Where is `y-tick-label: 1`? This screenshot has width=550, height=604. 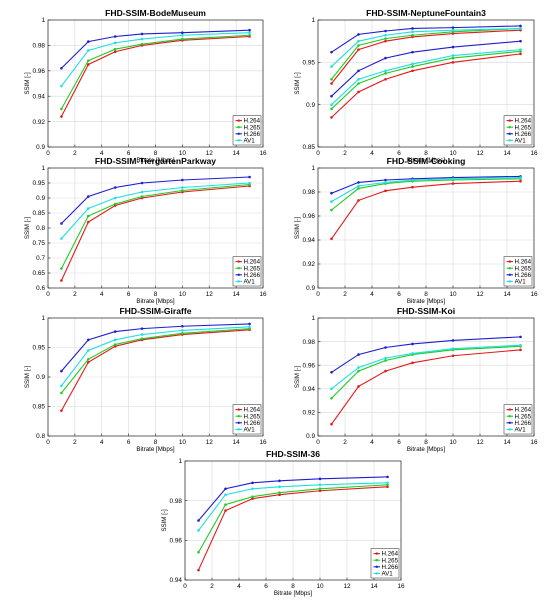 y-tick-label: 1 is located at coordinates (43, 318).